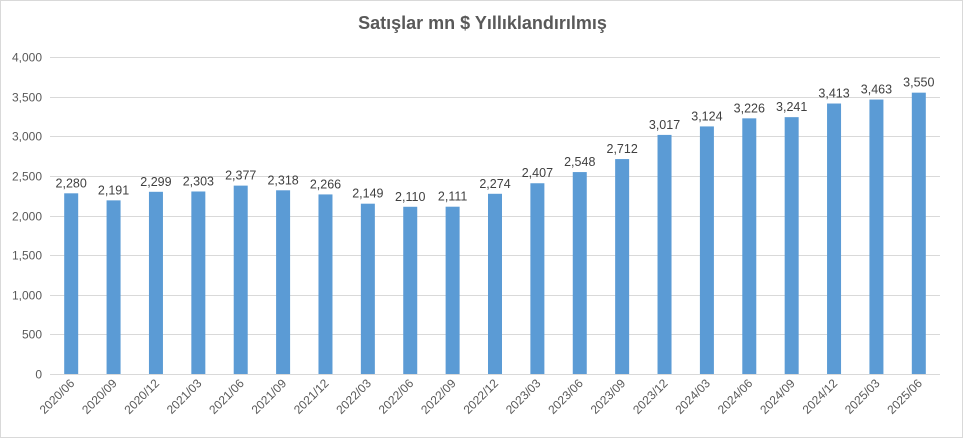 The width and height of the screenshot is (963, 438). What do you see at coordinates (27, 217) in the screenshot?
I see `y-tick-label: 2,000` at bounding box center [27, 217].